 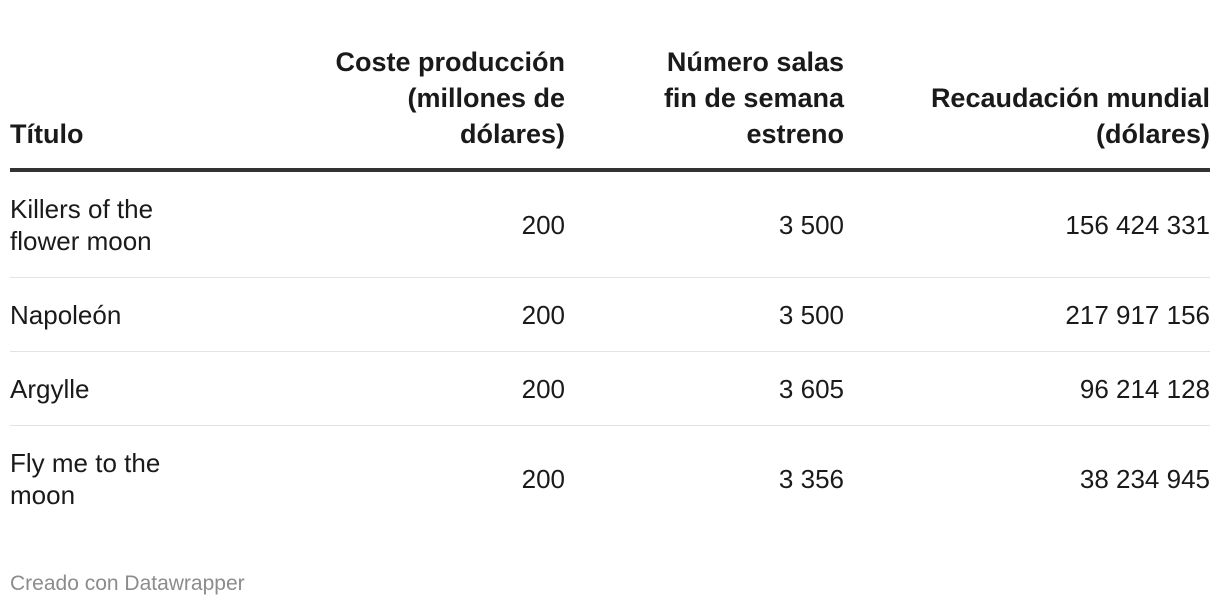 What do you see at coordinates (704, 388) in the screenshot?
I see `cell-salas: 3 605` at bounding box center [704, 388].